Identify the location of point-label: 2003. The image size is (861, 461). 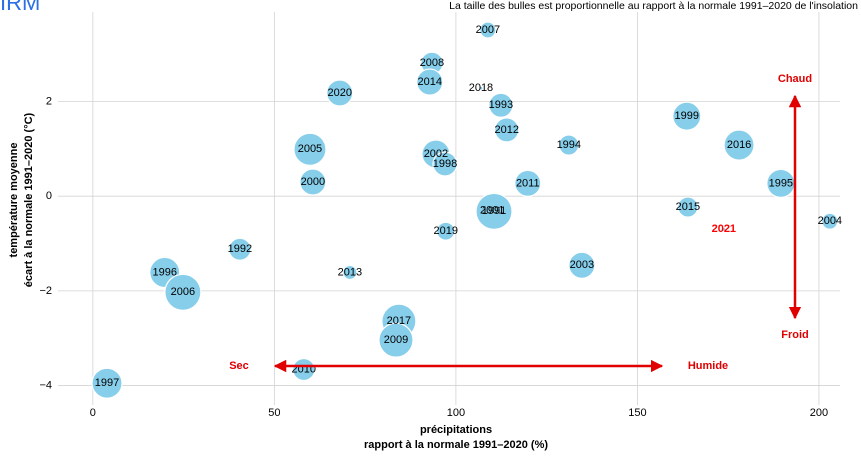
(582, 265).